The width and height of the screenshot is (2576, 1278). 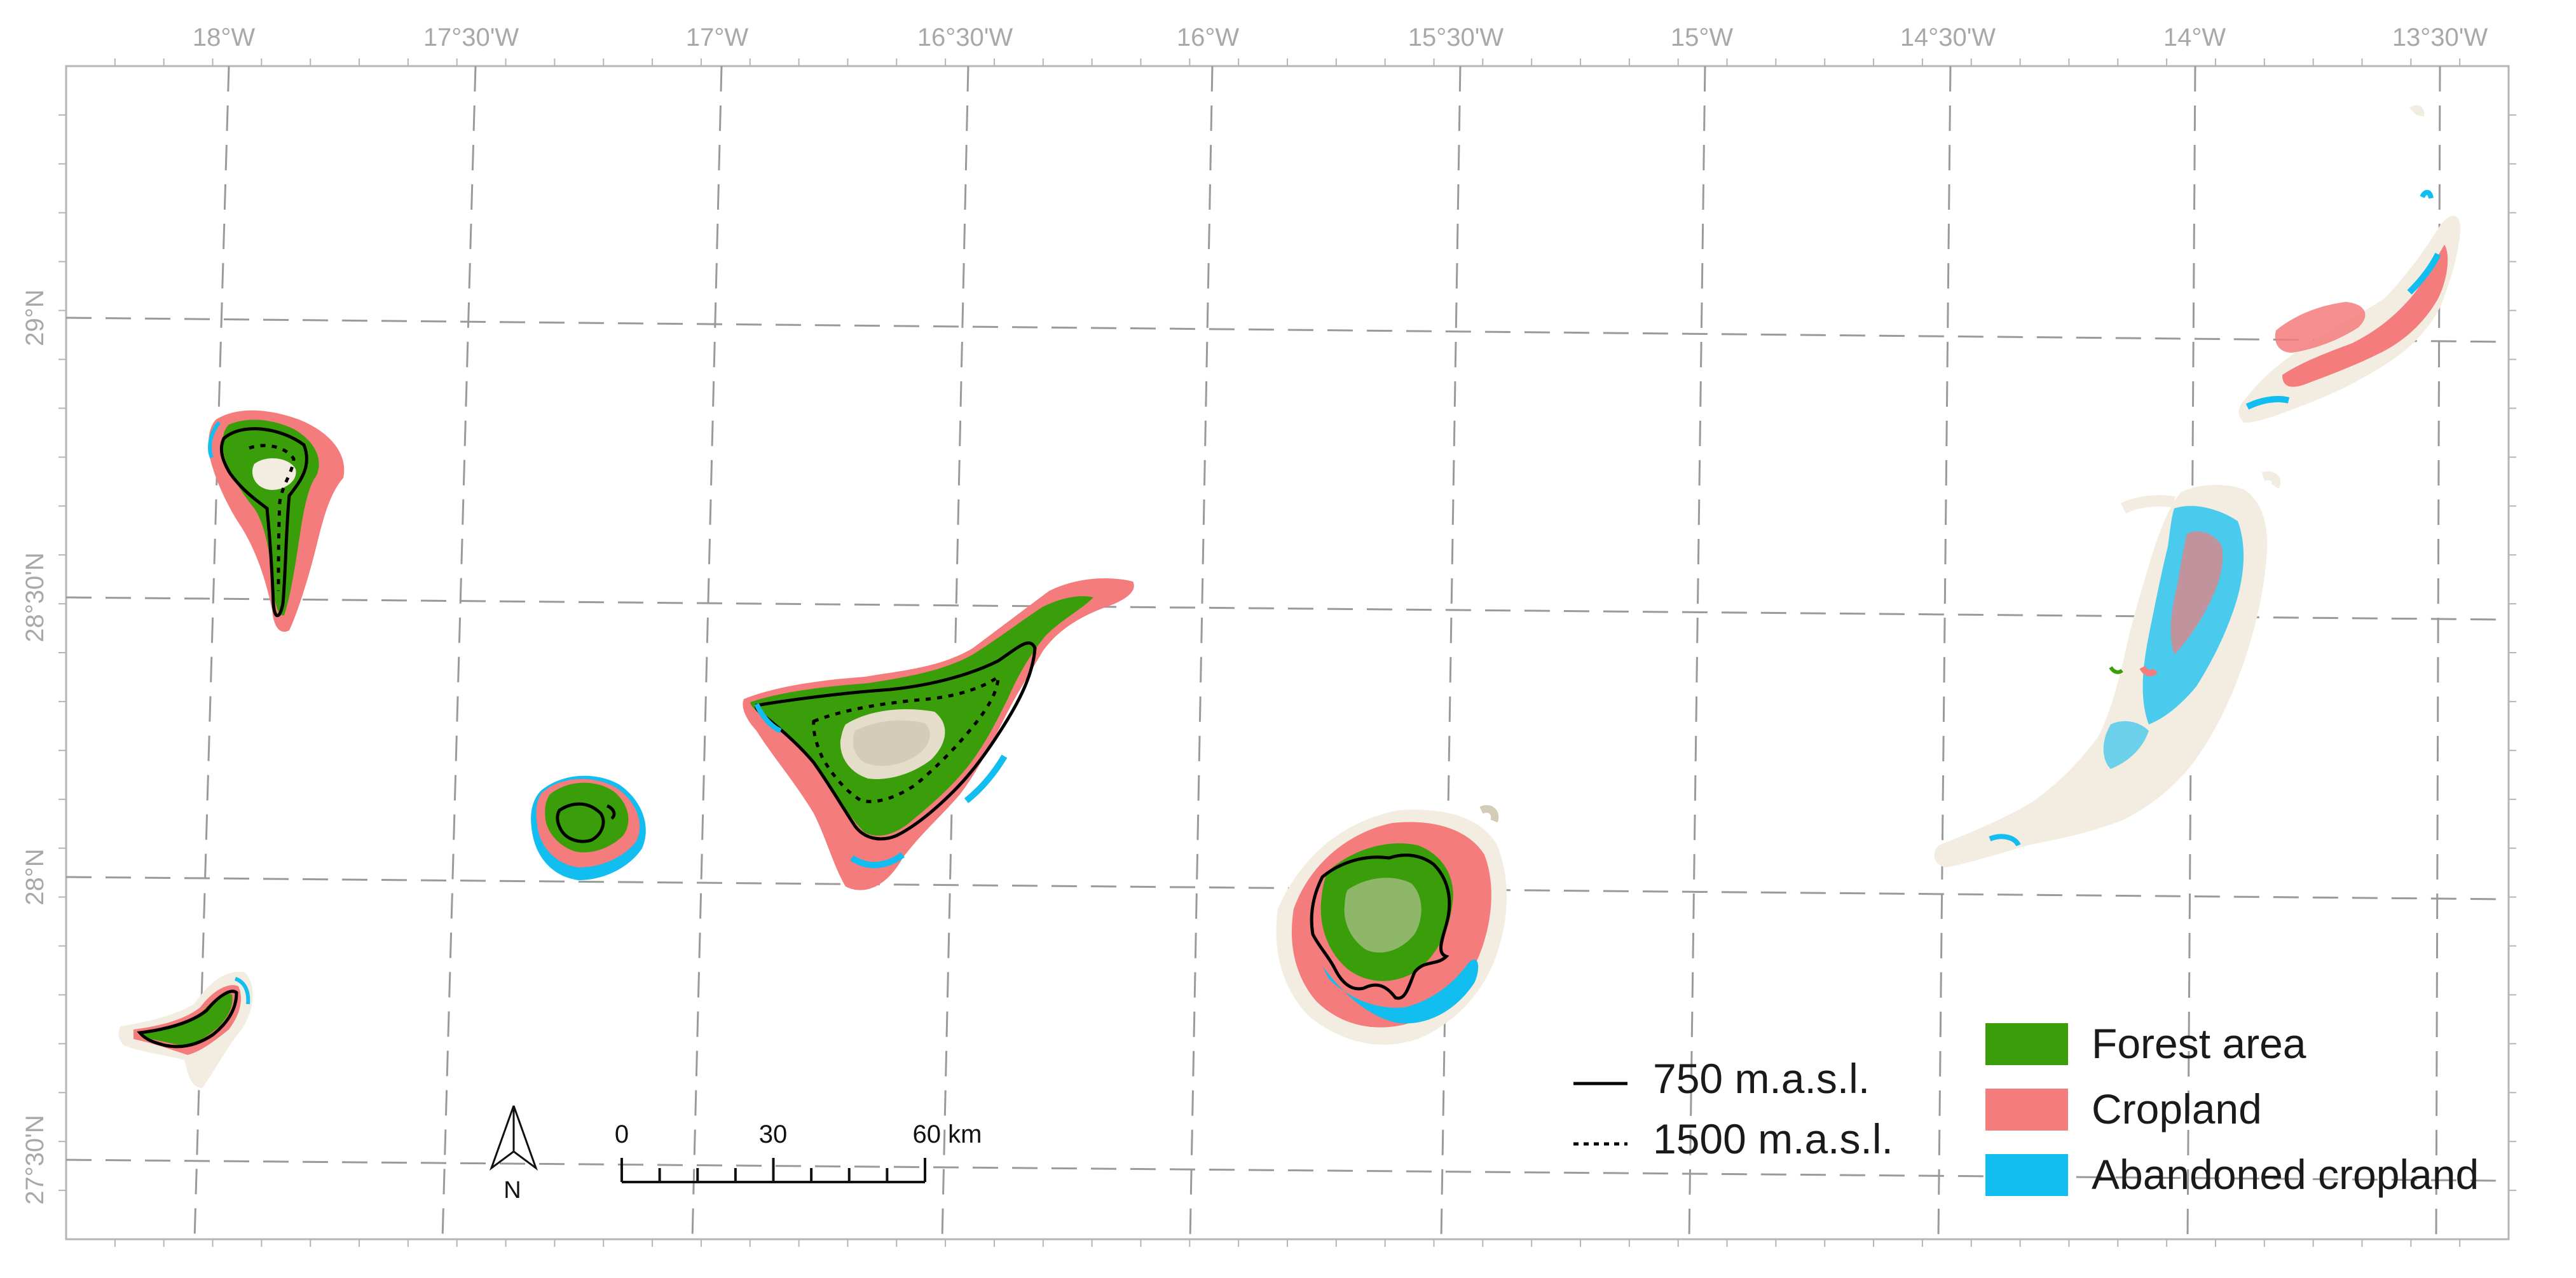 I want to click on legend-cropland-label: Cropland, so click(x=2177, y=1108).